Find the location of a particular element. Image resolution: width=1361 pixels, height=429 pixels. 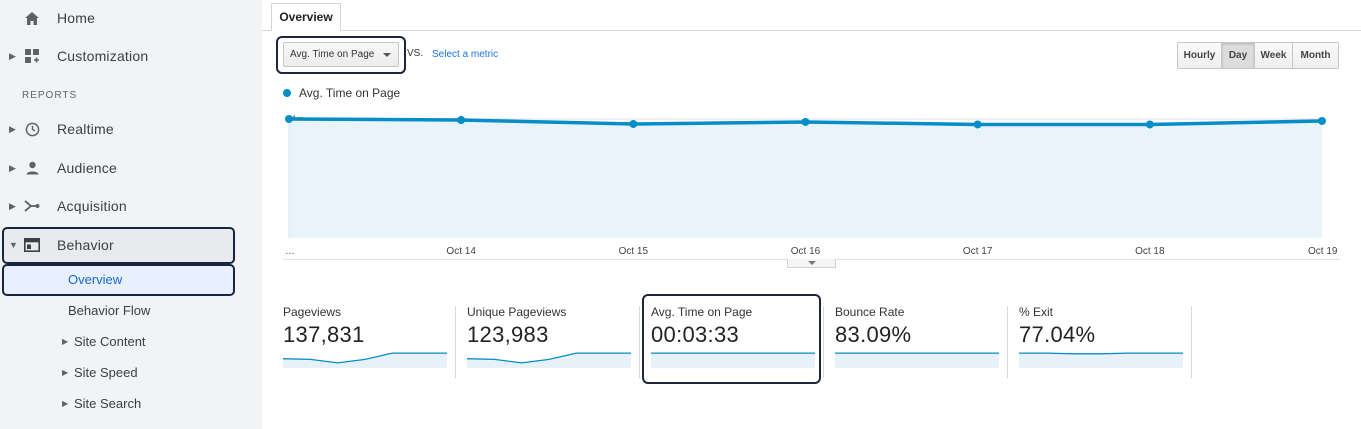

home-icon is located at coordinates (32, 18).